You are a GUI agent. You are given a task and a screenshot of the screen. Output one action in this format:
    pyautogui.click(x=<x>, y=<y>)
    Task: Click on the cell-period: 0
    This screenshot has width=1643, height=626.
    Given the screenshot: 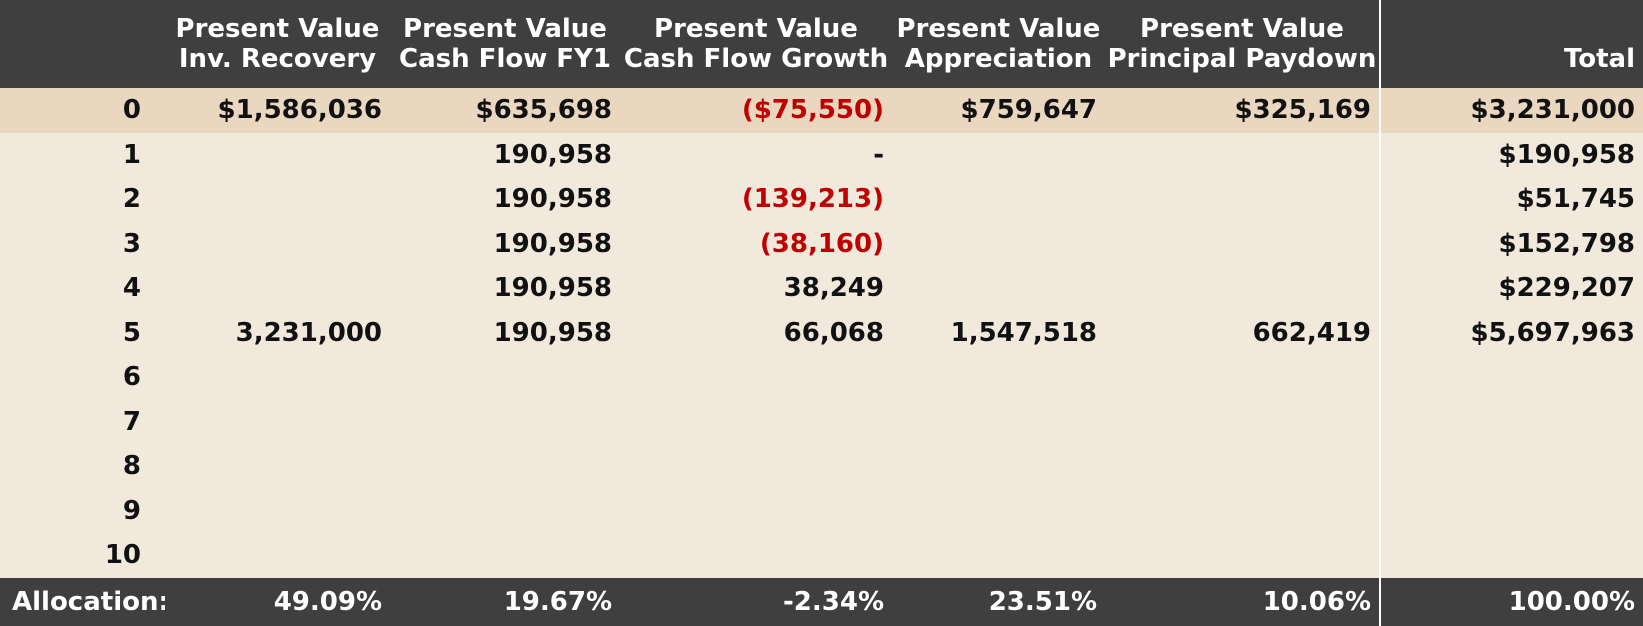 What is the action you would take?
    pyautogui.click(x=82, y=110)
    